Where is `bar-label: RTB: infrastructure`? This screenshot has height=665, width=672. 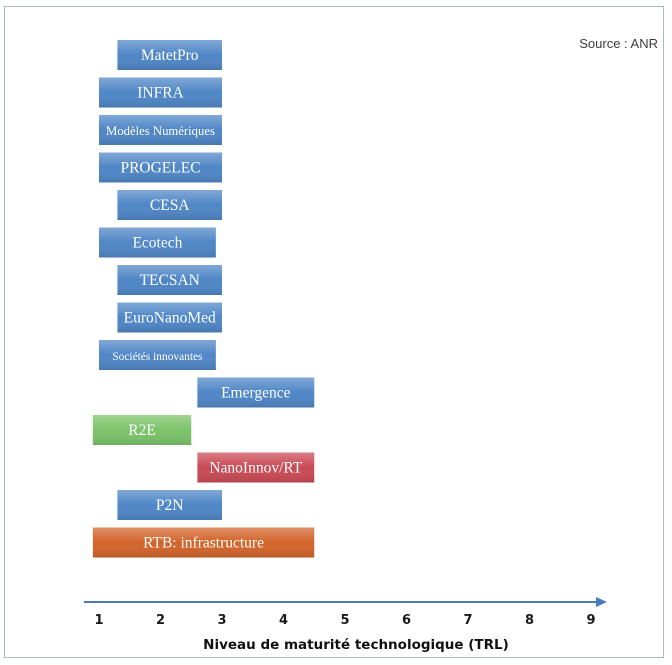 bar-label: RTB: infrastructure is located at coordinates (203, 543).